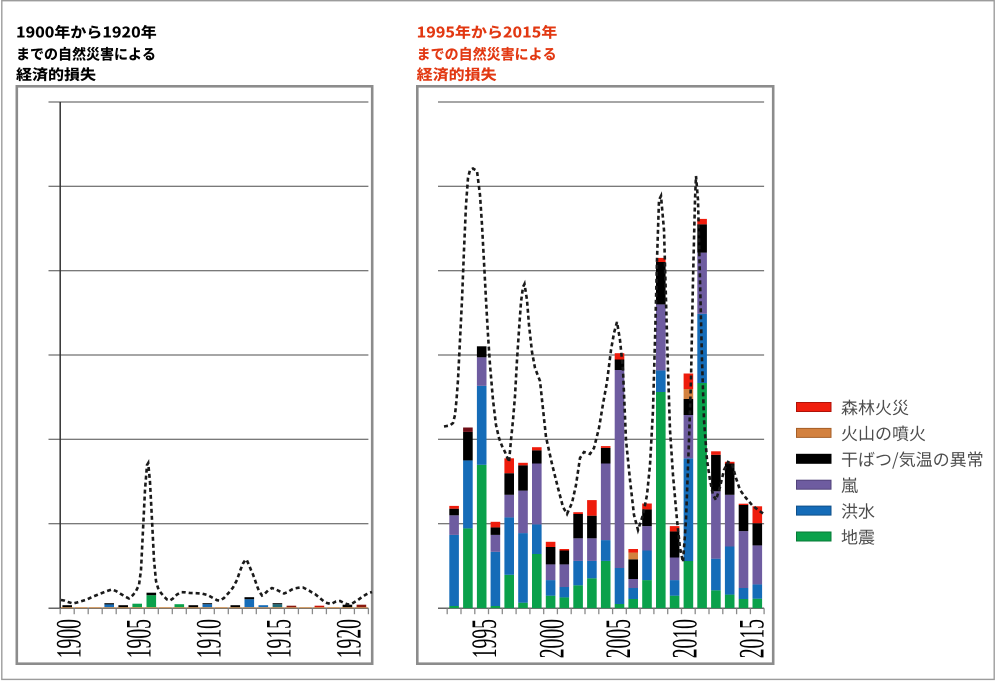  I want to click on svg-text: 1915, so click(280, 638).